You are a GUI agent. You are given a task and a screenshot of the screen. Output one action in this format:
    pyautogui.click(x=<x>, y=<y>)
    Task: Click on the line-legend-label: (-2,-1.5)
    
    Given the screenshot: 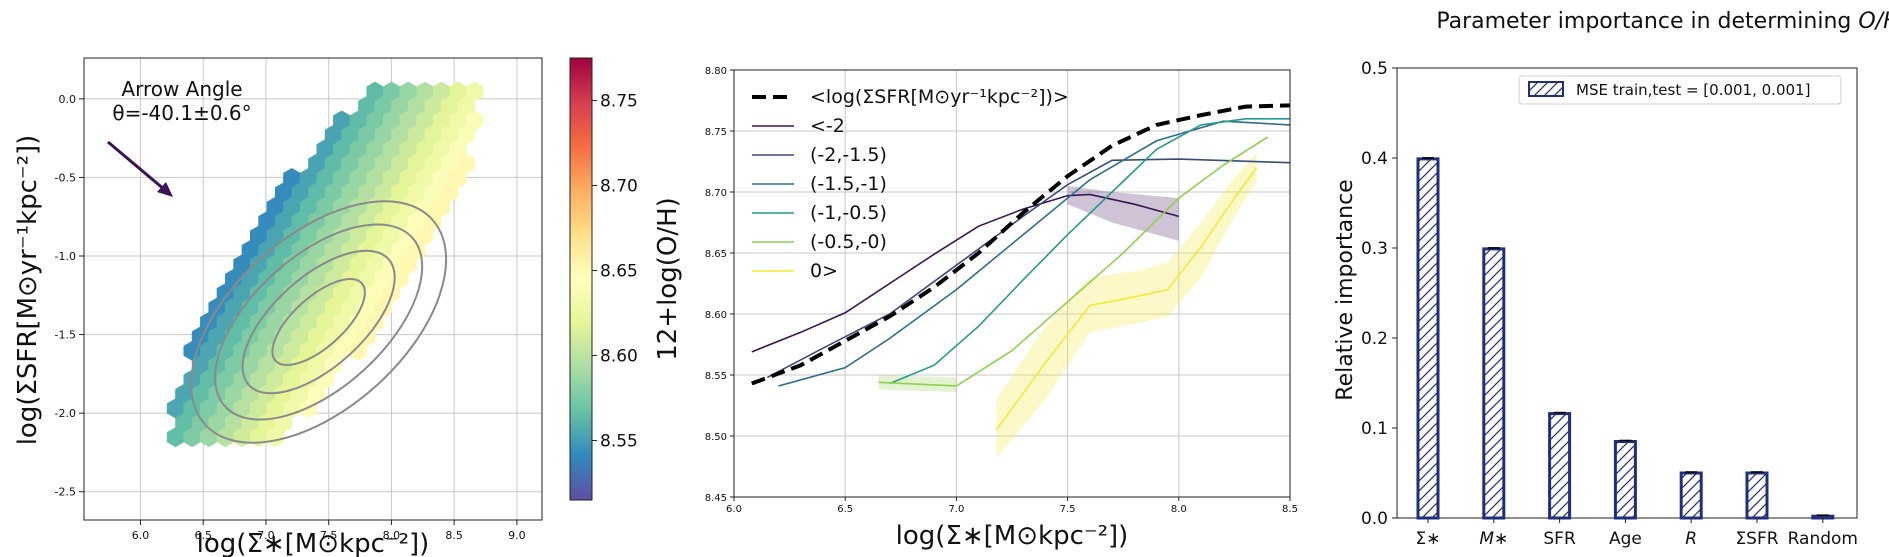 What is the action you would take?
    pyautogui.click(x=848, y=155)
    